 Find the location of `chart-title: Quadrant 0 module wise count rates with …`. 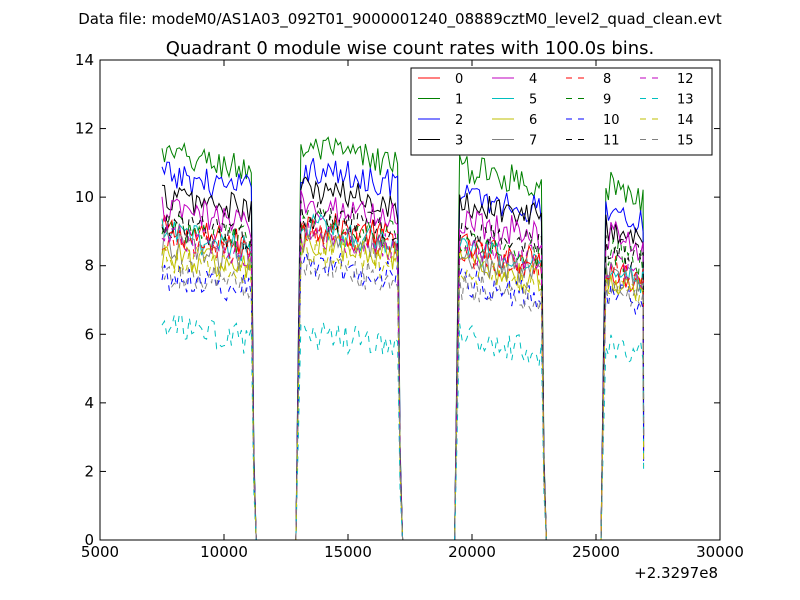

chart-title: Quadrant 0 module wise count rates with … is located at coordinates (410, 48).